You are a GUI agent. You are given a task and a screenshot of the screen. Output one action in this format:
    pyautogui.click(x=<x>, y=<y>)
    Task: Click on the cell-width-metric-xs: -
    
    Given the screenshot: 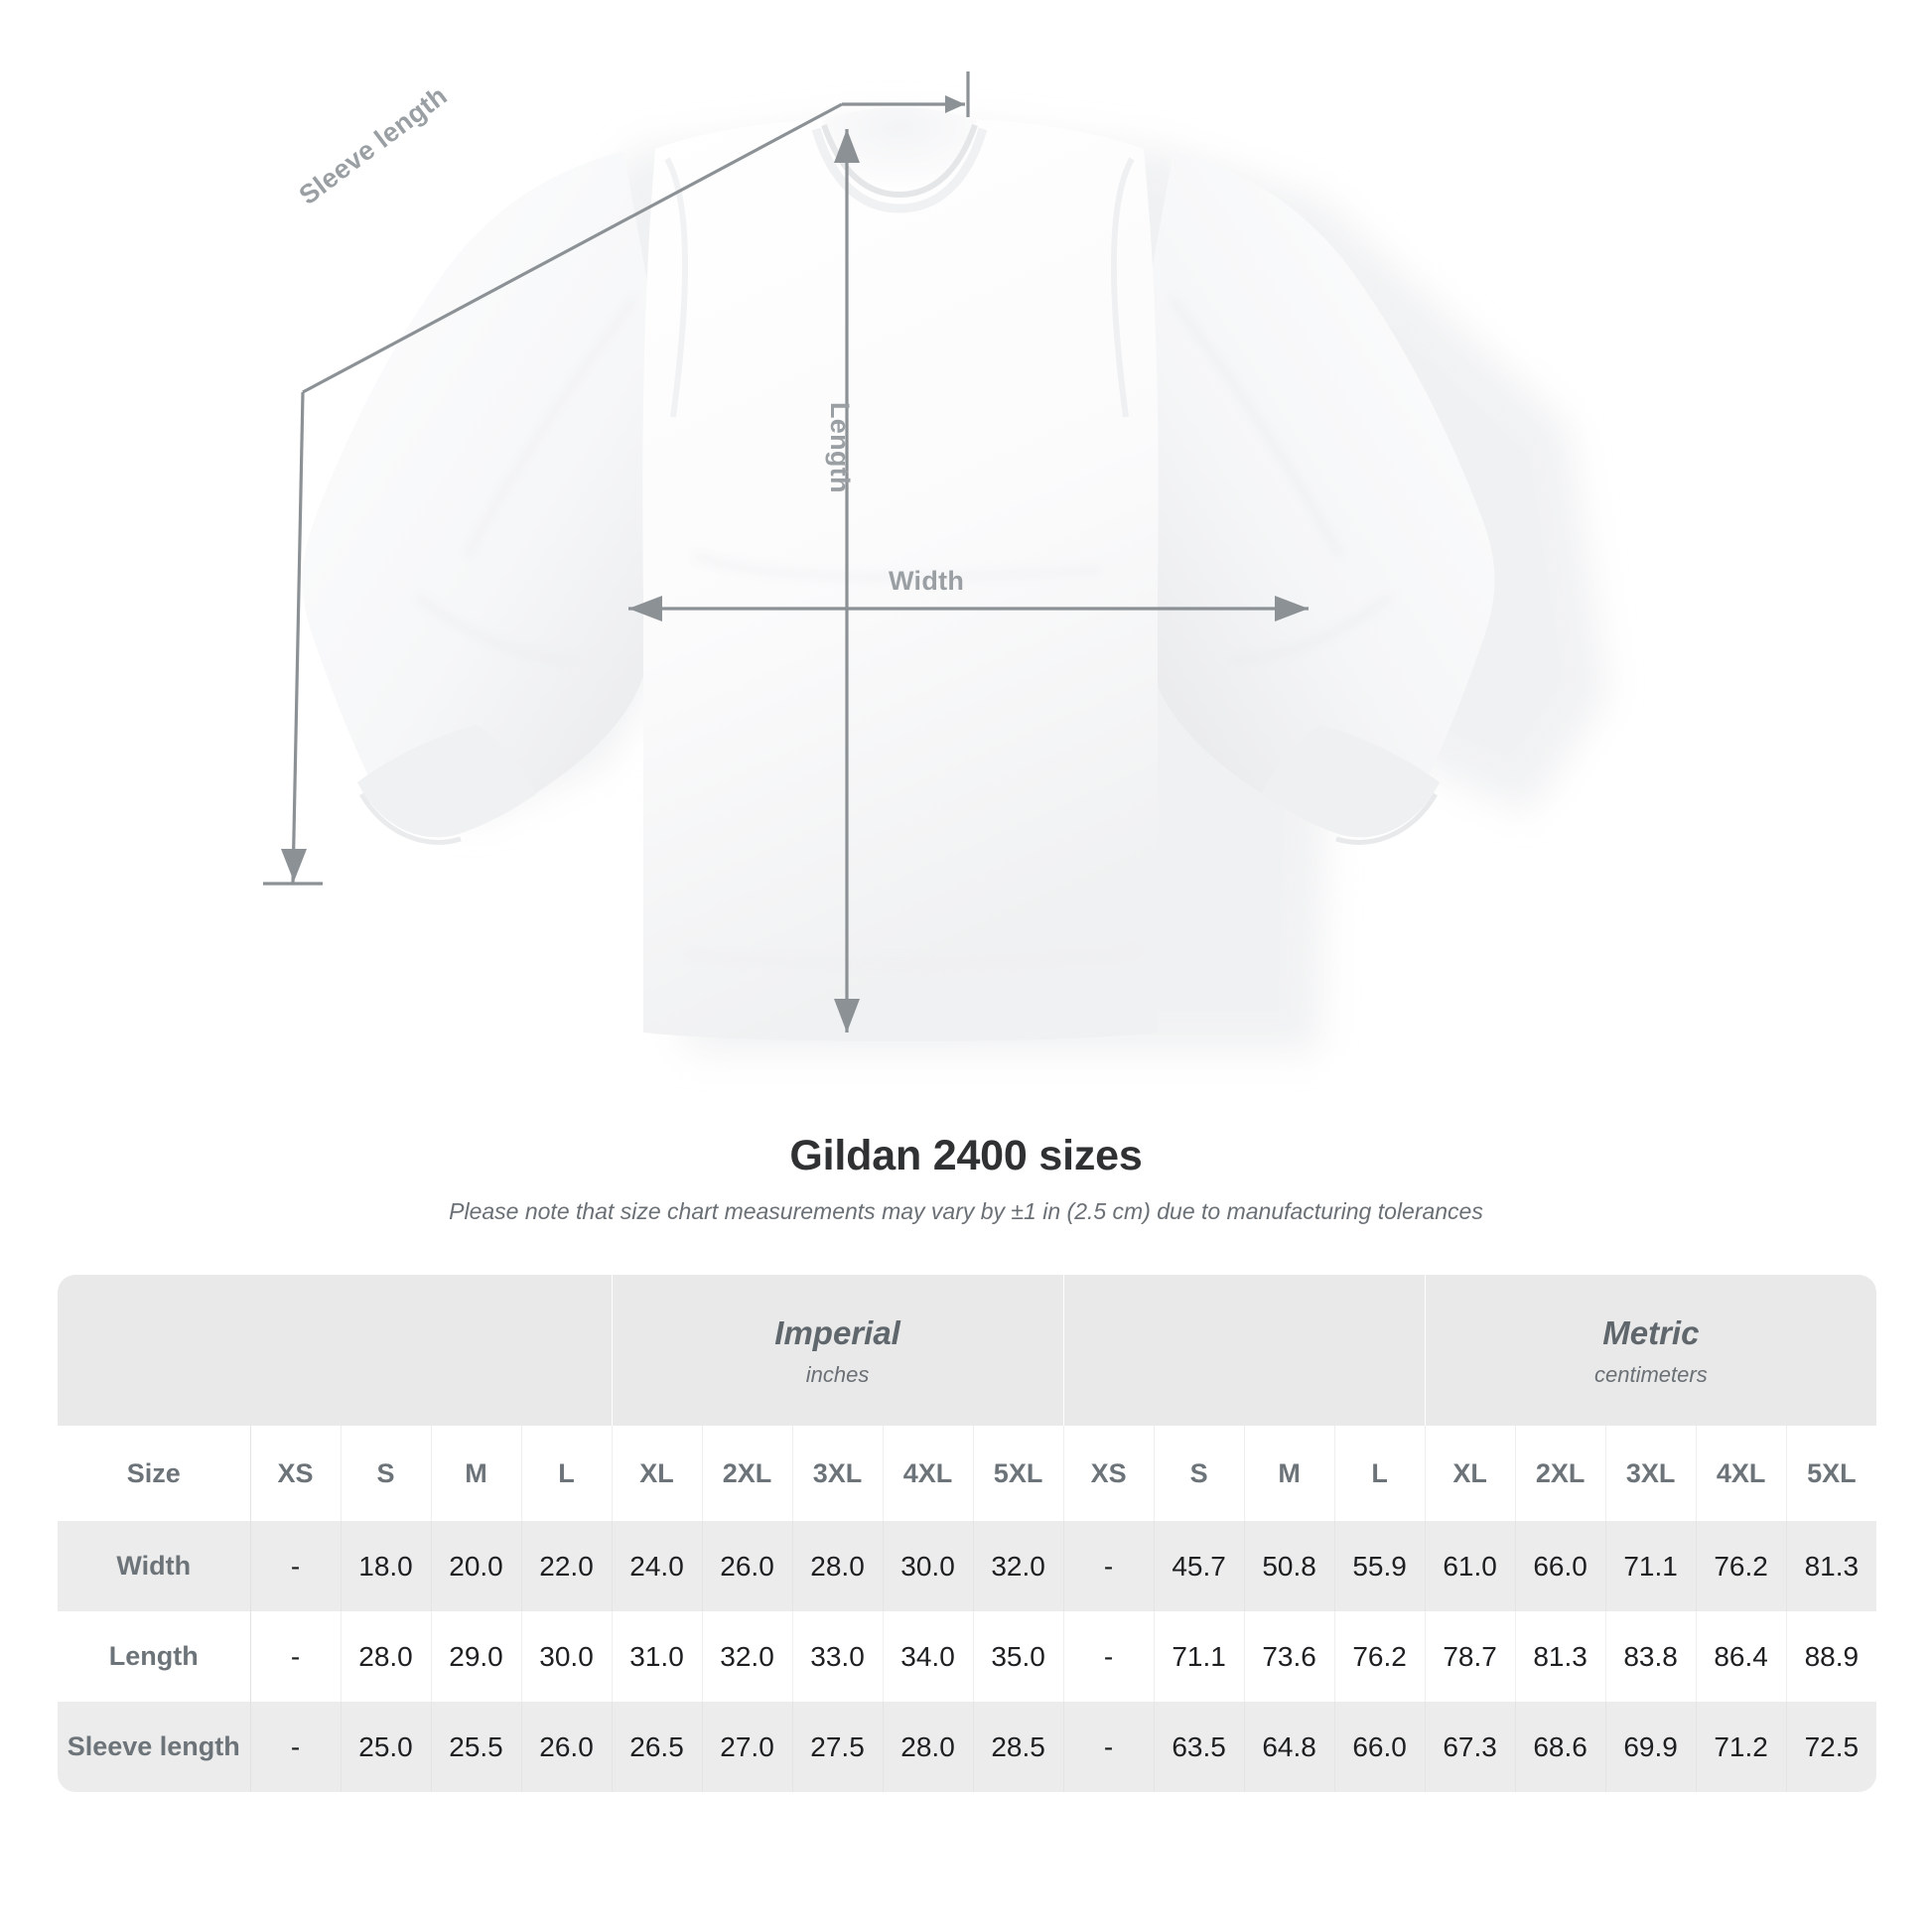 What is the action you would take?
    pyautogui.click(x=1109, y=1566)
    